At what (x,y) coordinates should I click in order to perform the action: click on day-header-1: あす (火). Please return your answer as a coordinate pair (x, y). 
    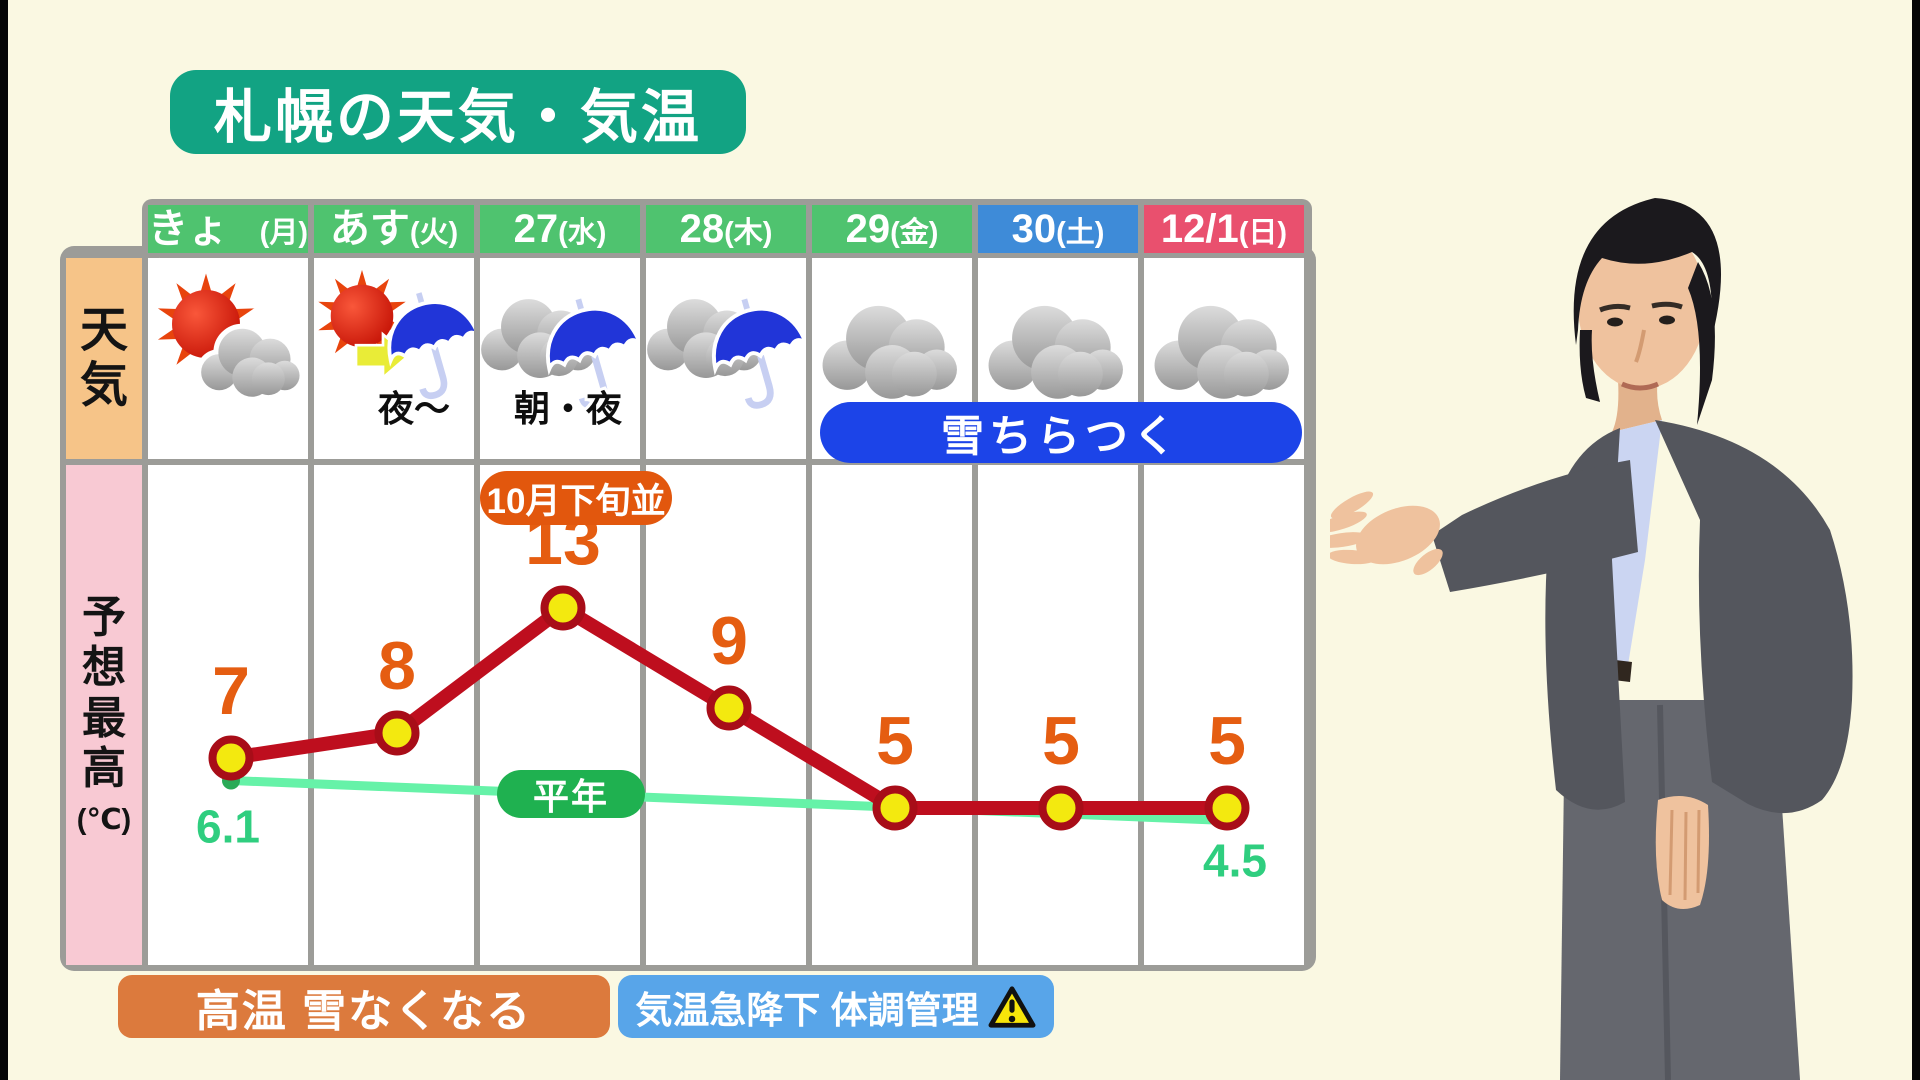
    Looking at the image, I should click on (394, 229).